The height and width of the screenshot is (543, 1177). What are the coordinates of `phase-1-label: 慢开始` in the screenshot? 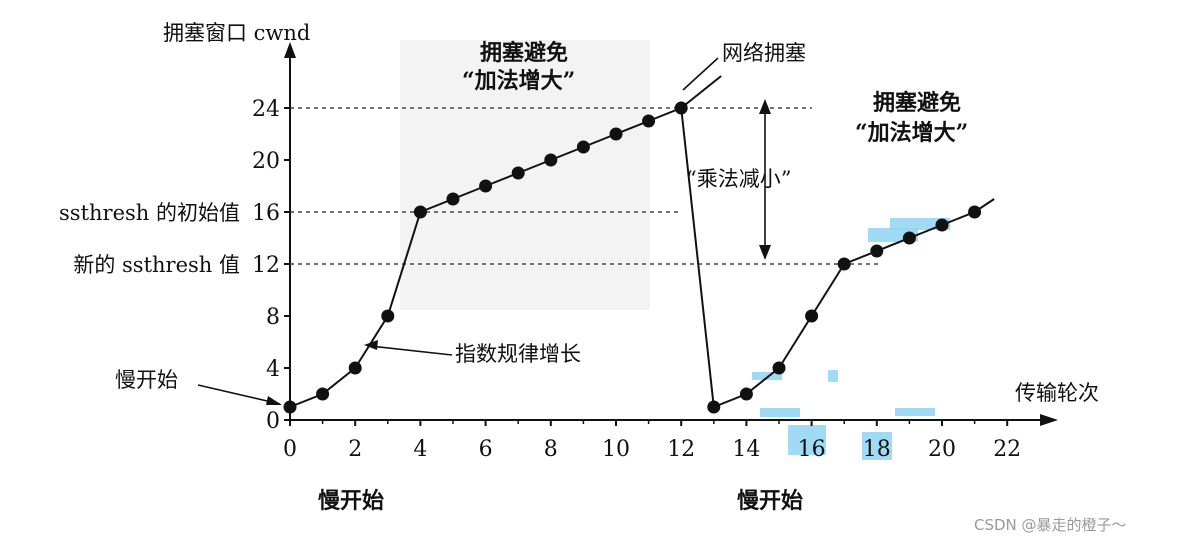 It's located at (351, 501).